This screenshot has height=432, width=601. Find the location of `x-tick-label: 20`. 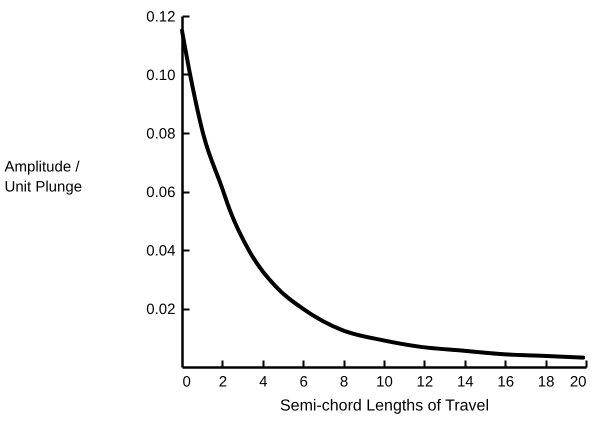

x-tick-label: 20 is located at coordinates (578, 382).